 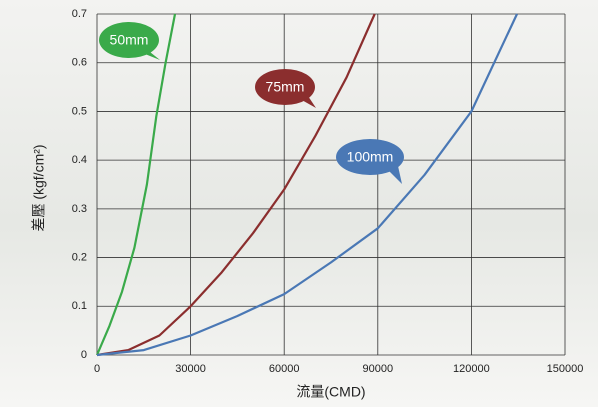 I want to click on y-tick-label: 0, so click(x=84, y=355).